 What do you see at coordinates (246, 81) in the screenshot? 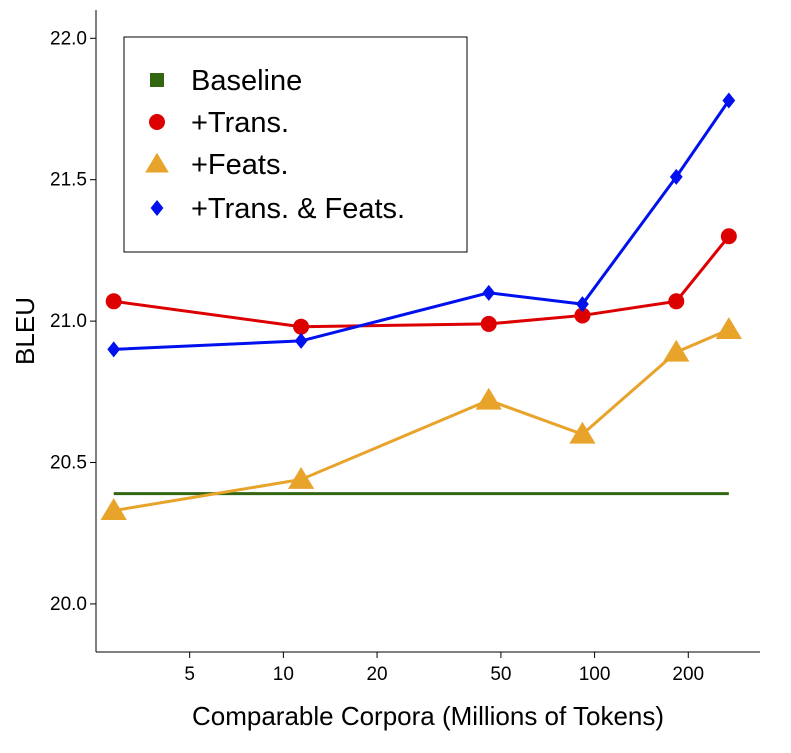
I see `legend-label: Baseline` at bounding box center [246, 81].